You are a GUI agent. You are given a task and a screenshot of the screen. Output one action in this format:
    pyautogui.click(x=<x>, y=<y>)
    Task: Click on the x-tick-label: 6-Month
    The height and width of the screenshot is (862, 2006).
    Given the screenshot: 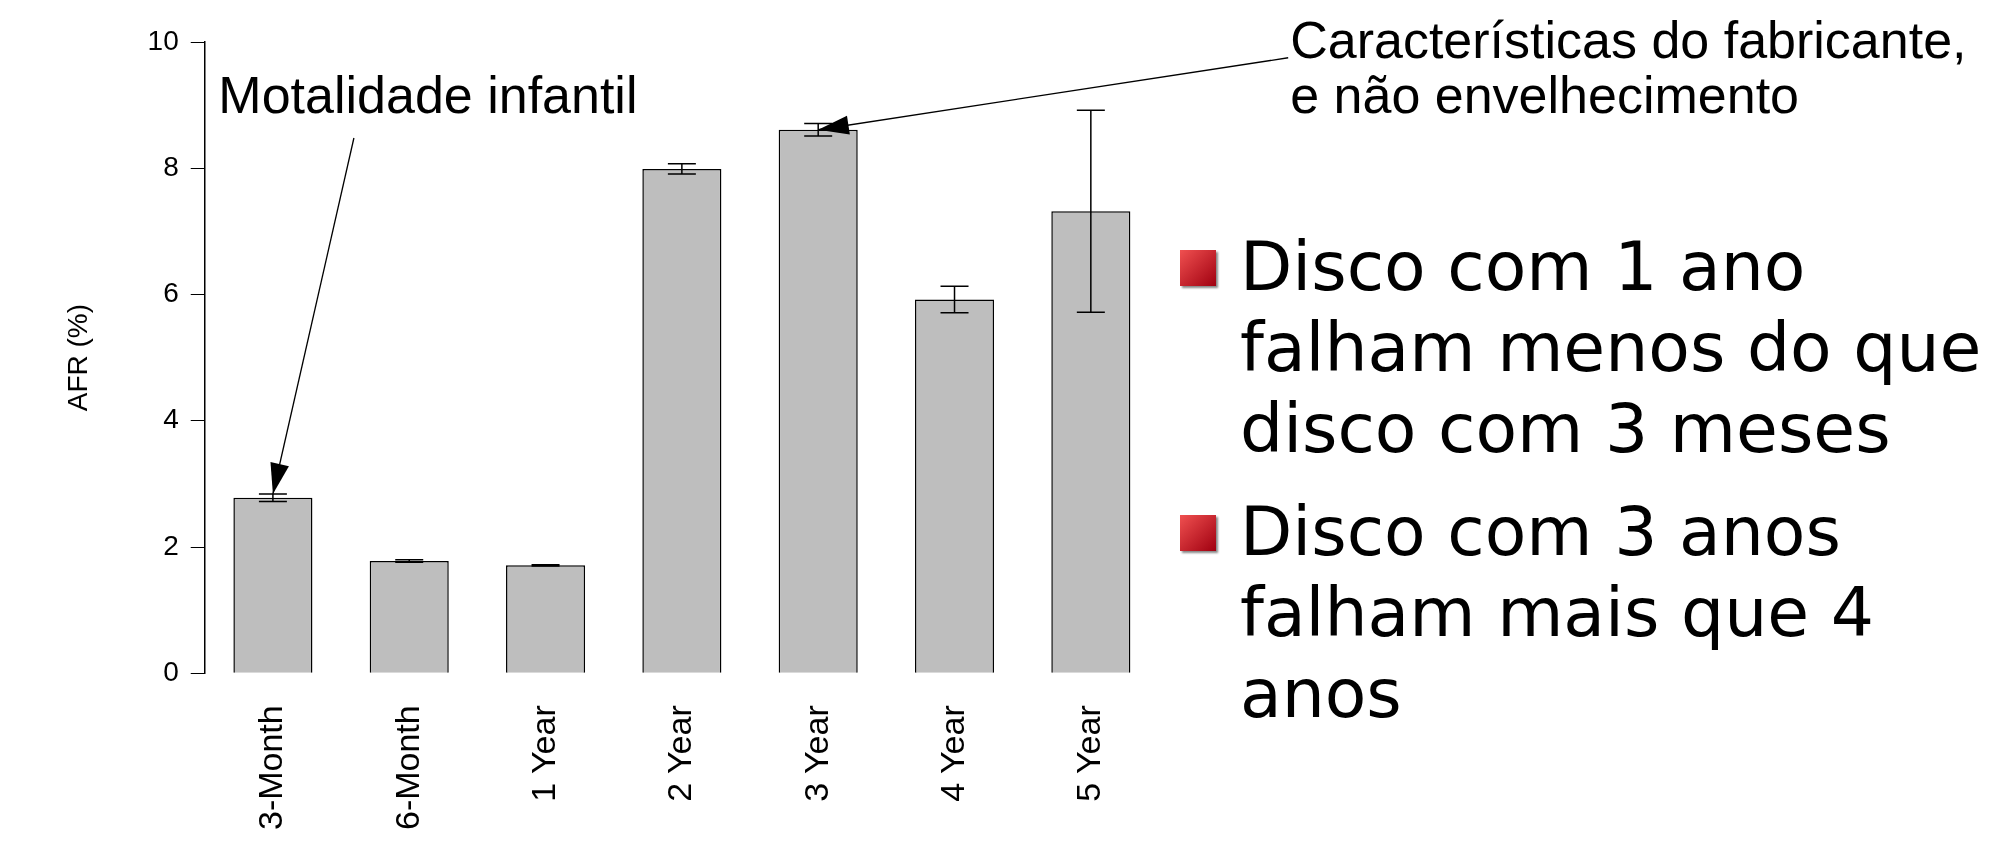 What is the action you would take?
    pyautogui.click(x=406, y=768)
    